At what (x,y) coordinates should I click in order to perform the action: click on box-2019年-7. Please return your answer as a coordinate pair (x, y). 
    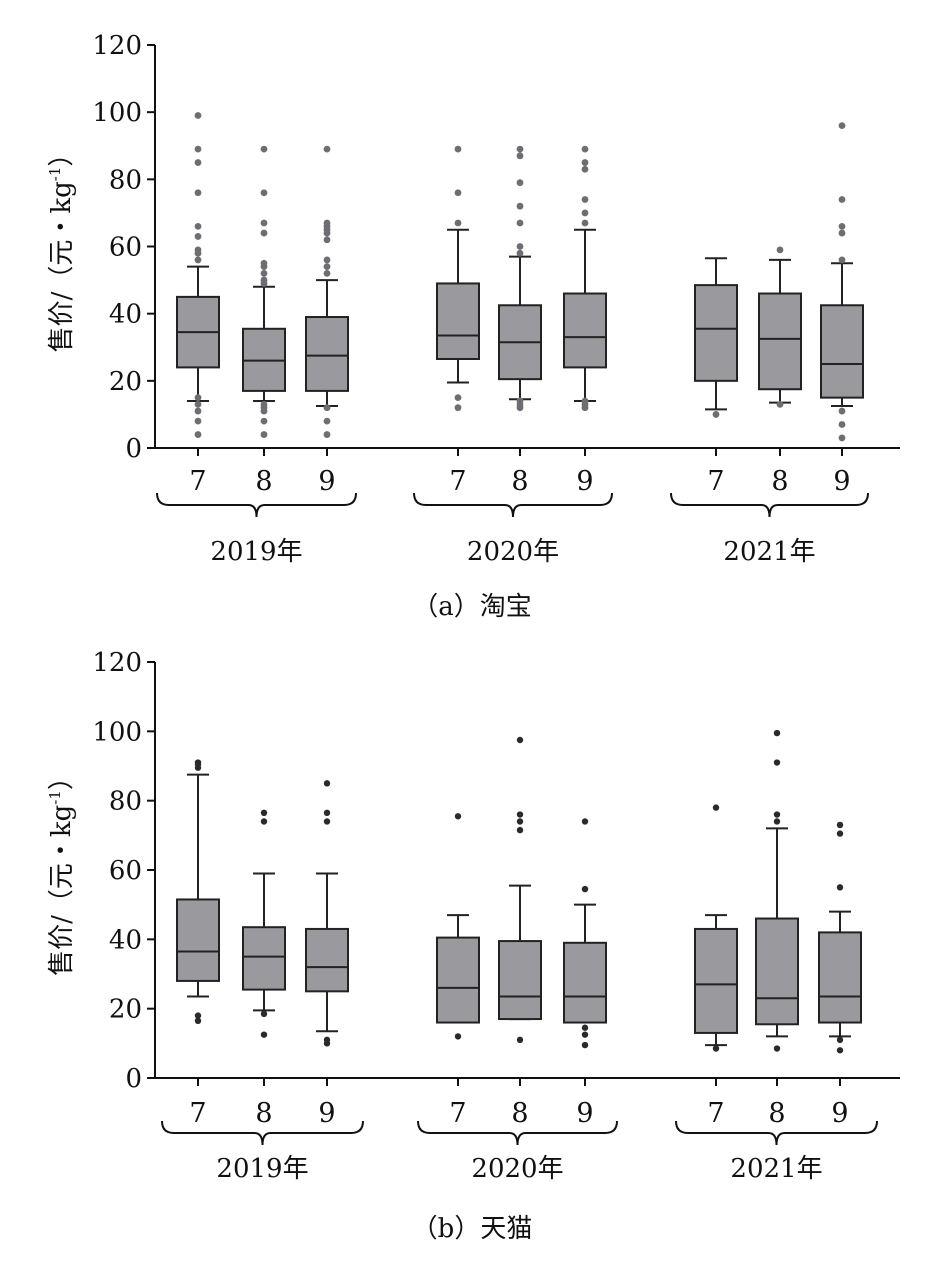
    Looking at the image, I should click on (198, 891).